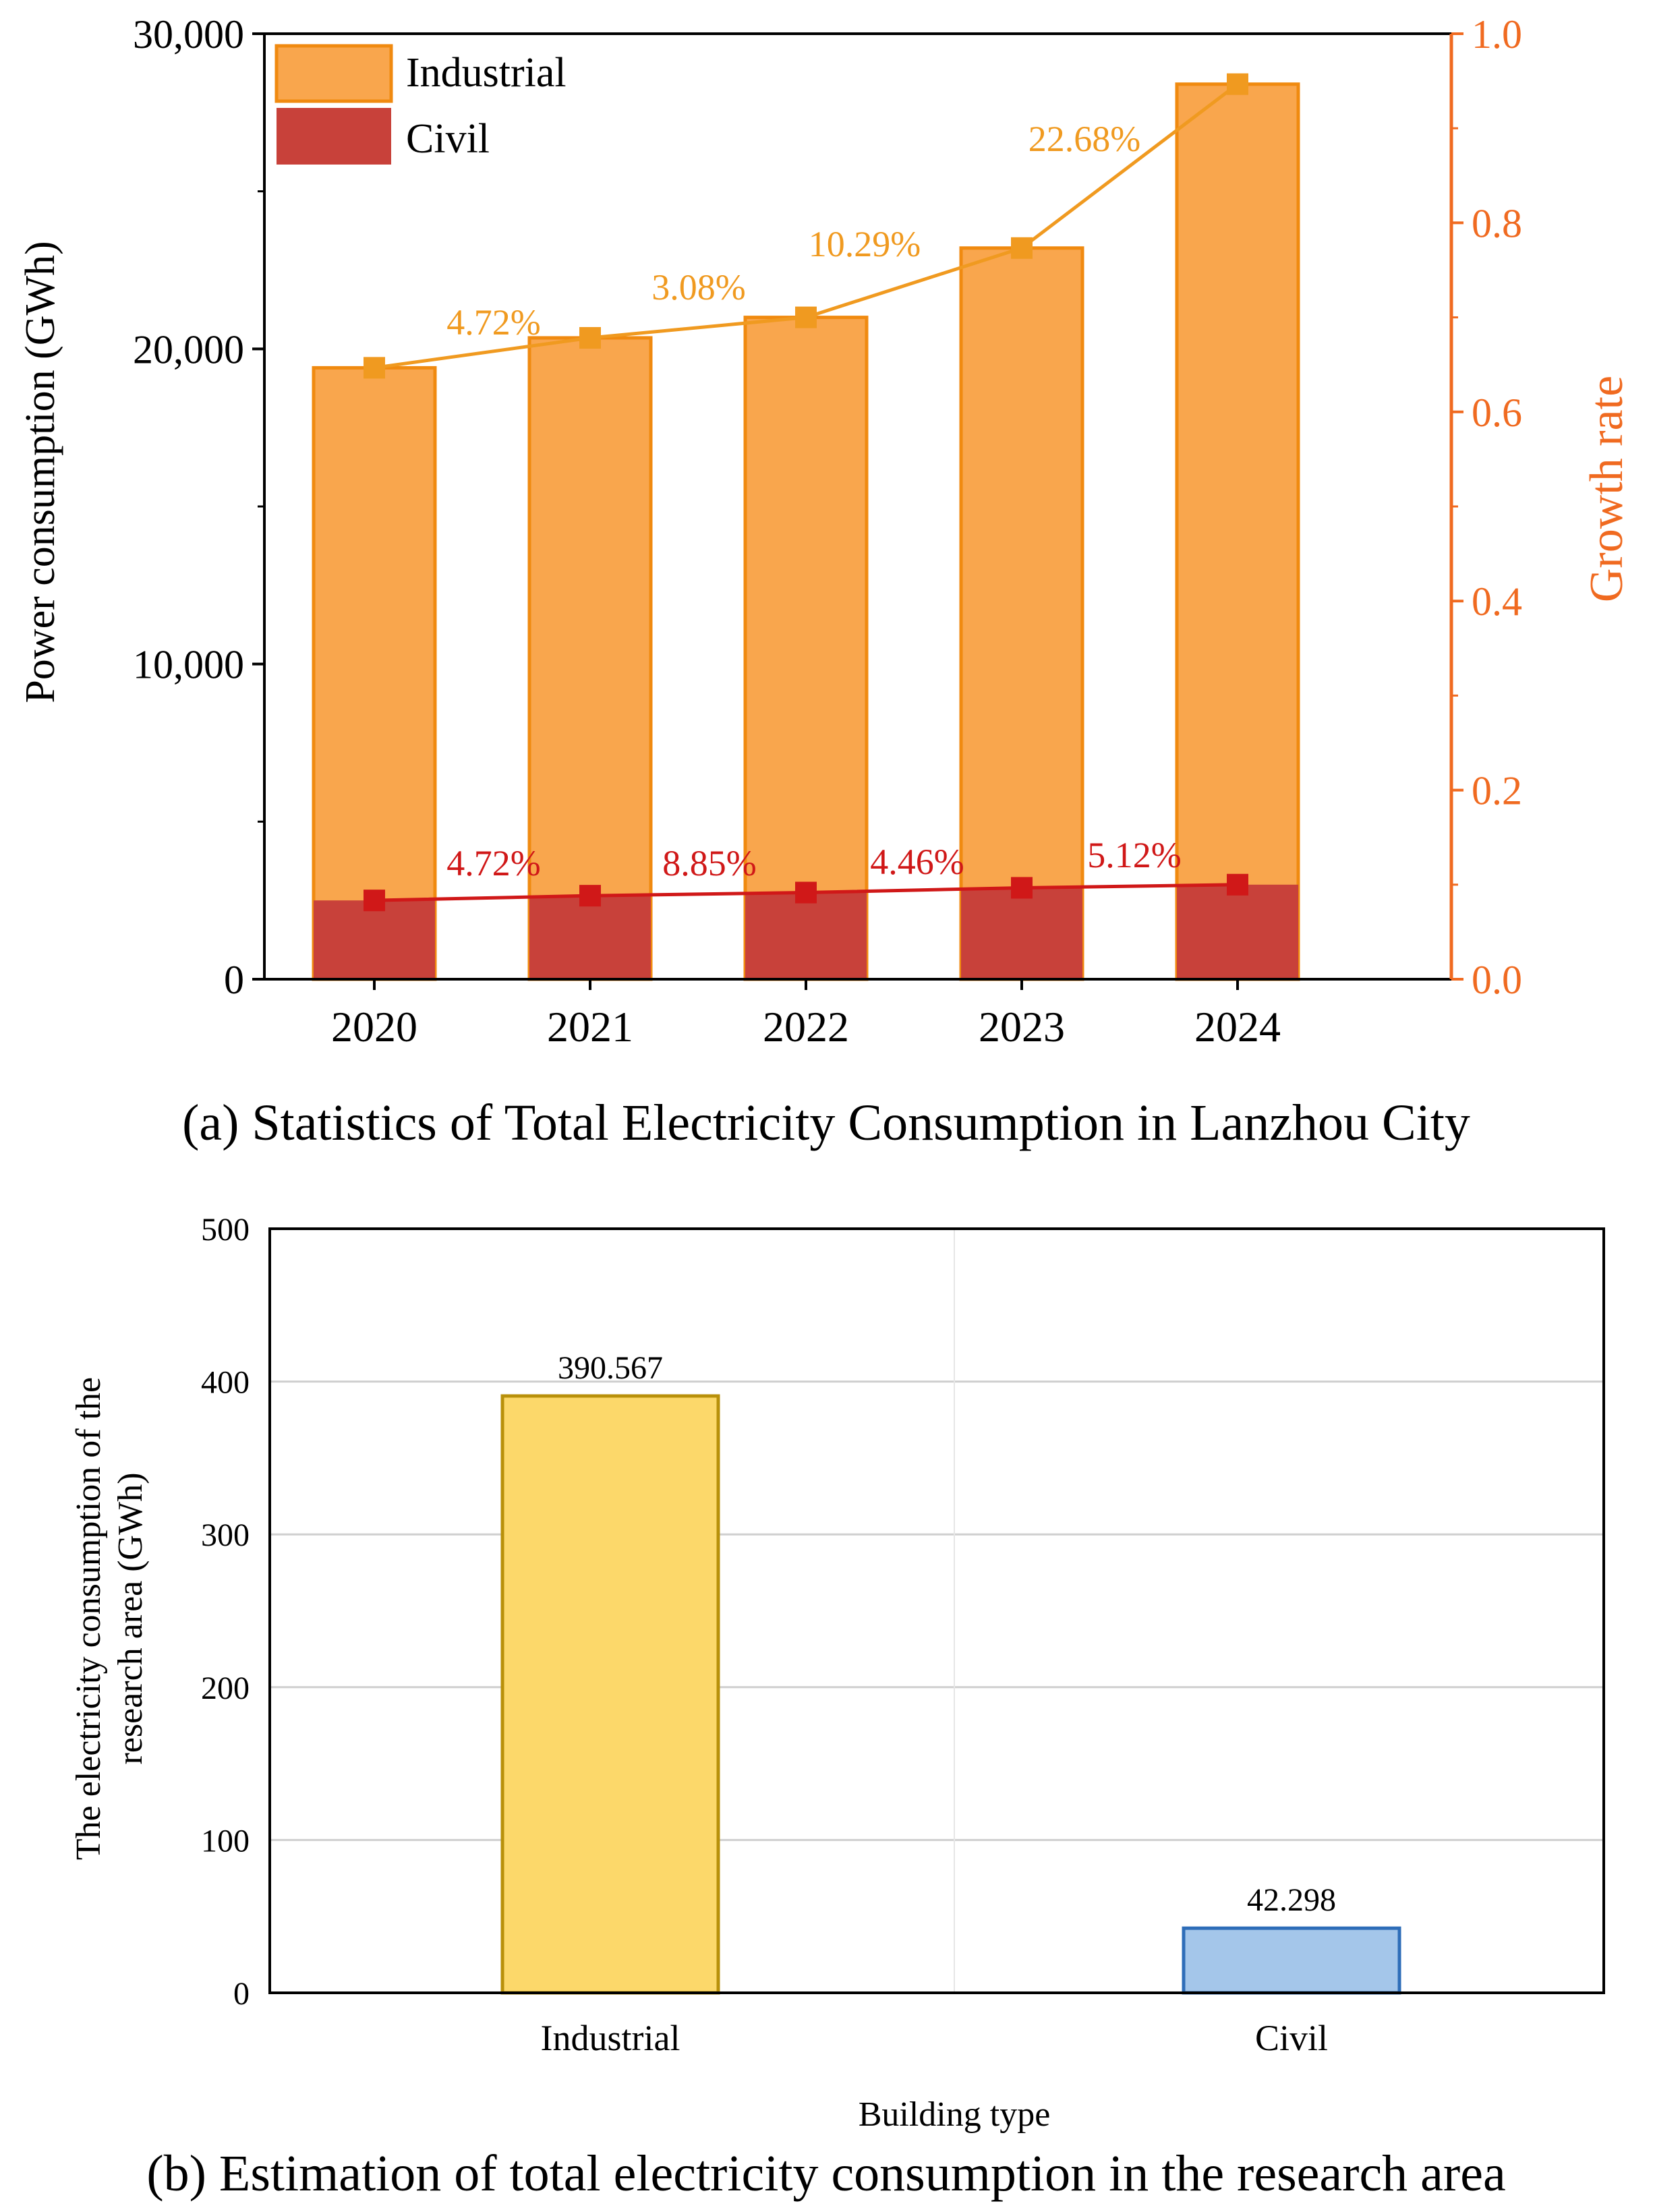  Describe the element at coordinates (1497, 34) in the screenshot. I see `y-tick-label-right-5: 1.0` at that location.